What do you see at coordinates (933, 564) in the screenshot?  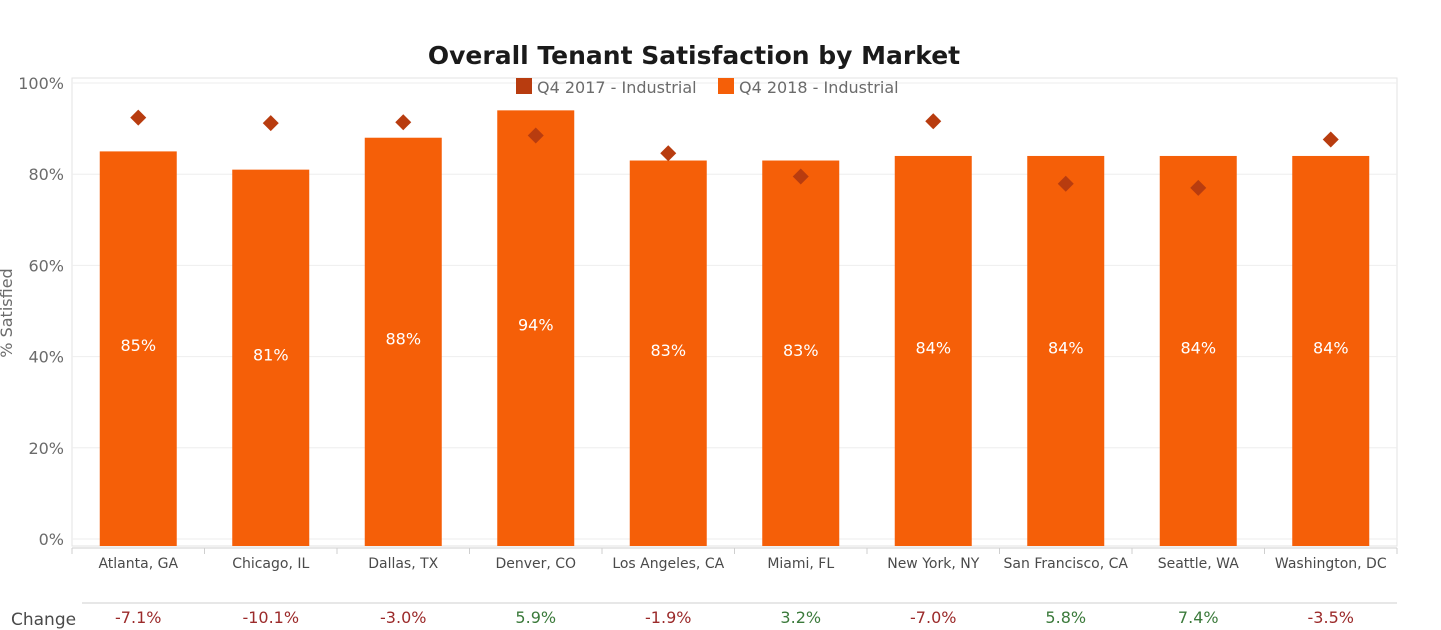 I see `x-tick-label: New York, NY` at bounding box center [933, 564].